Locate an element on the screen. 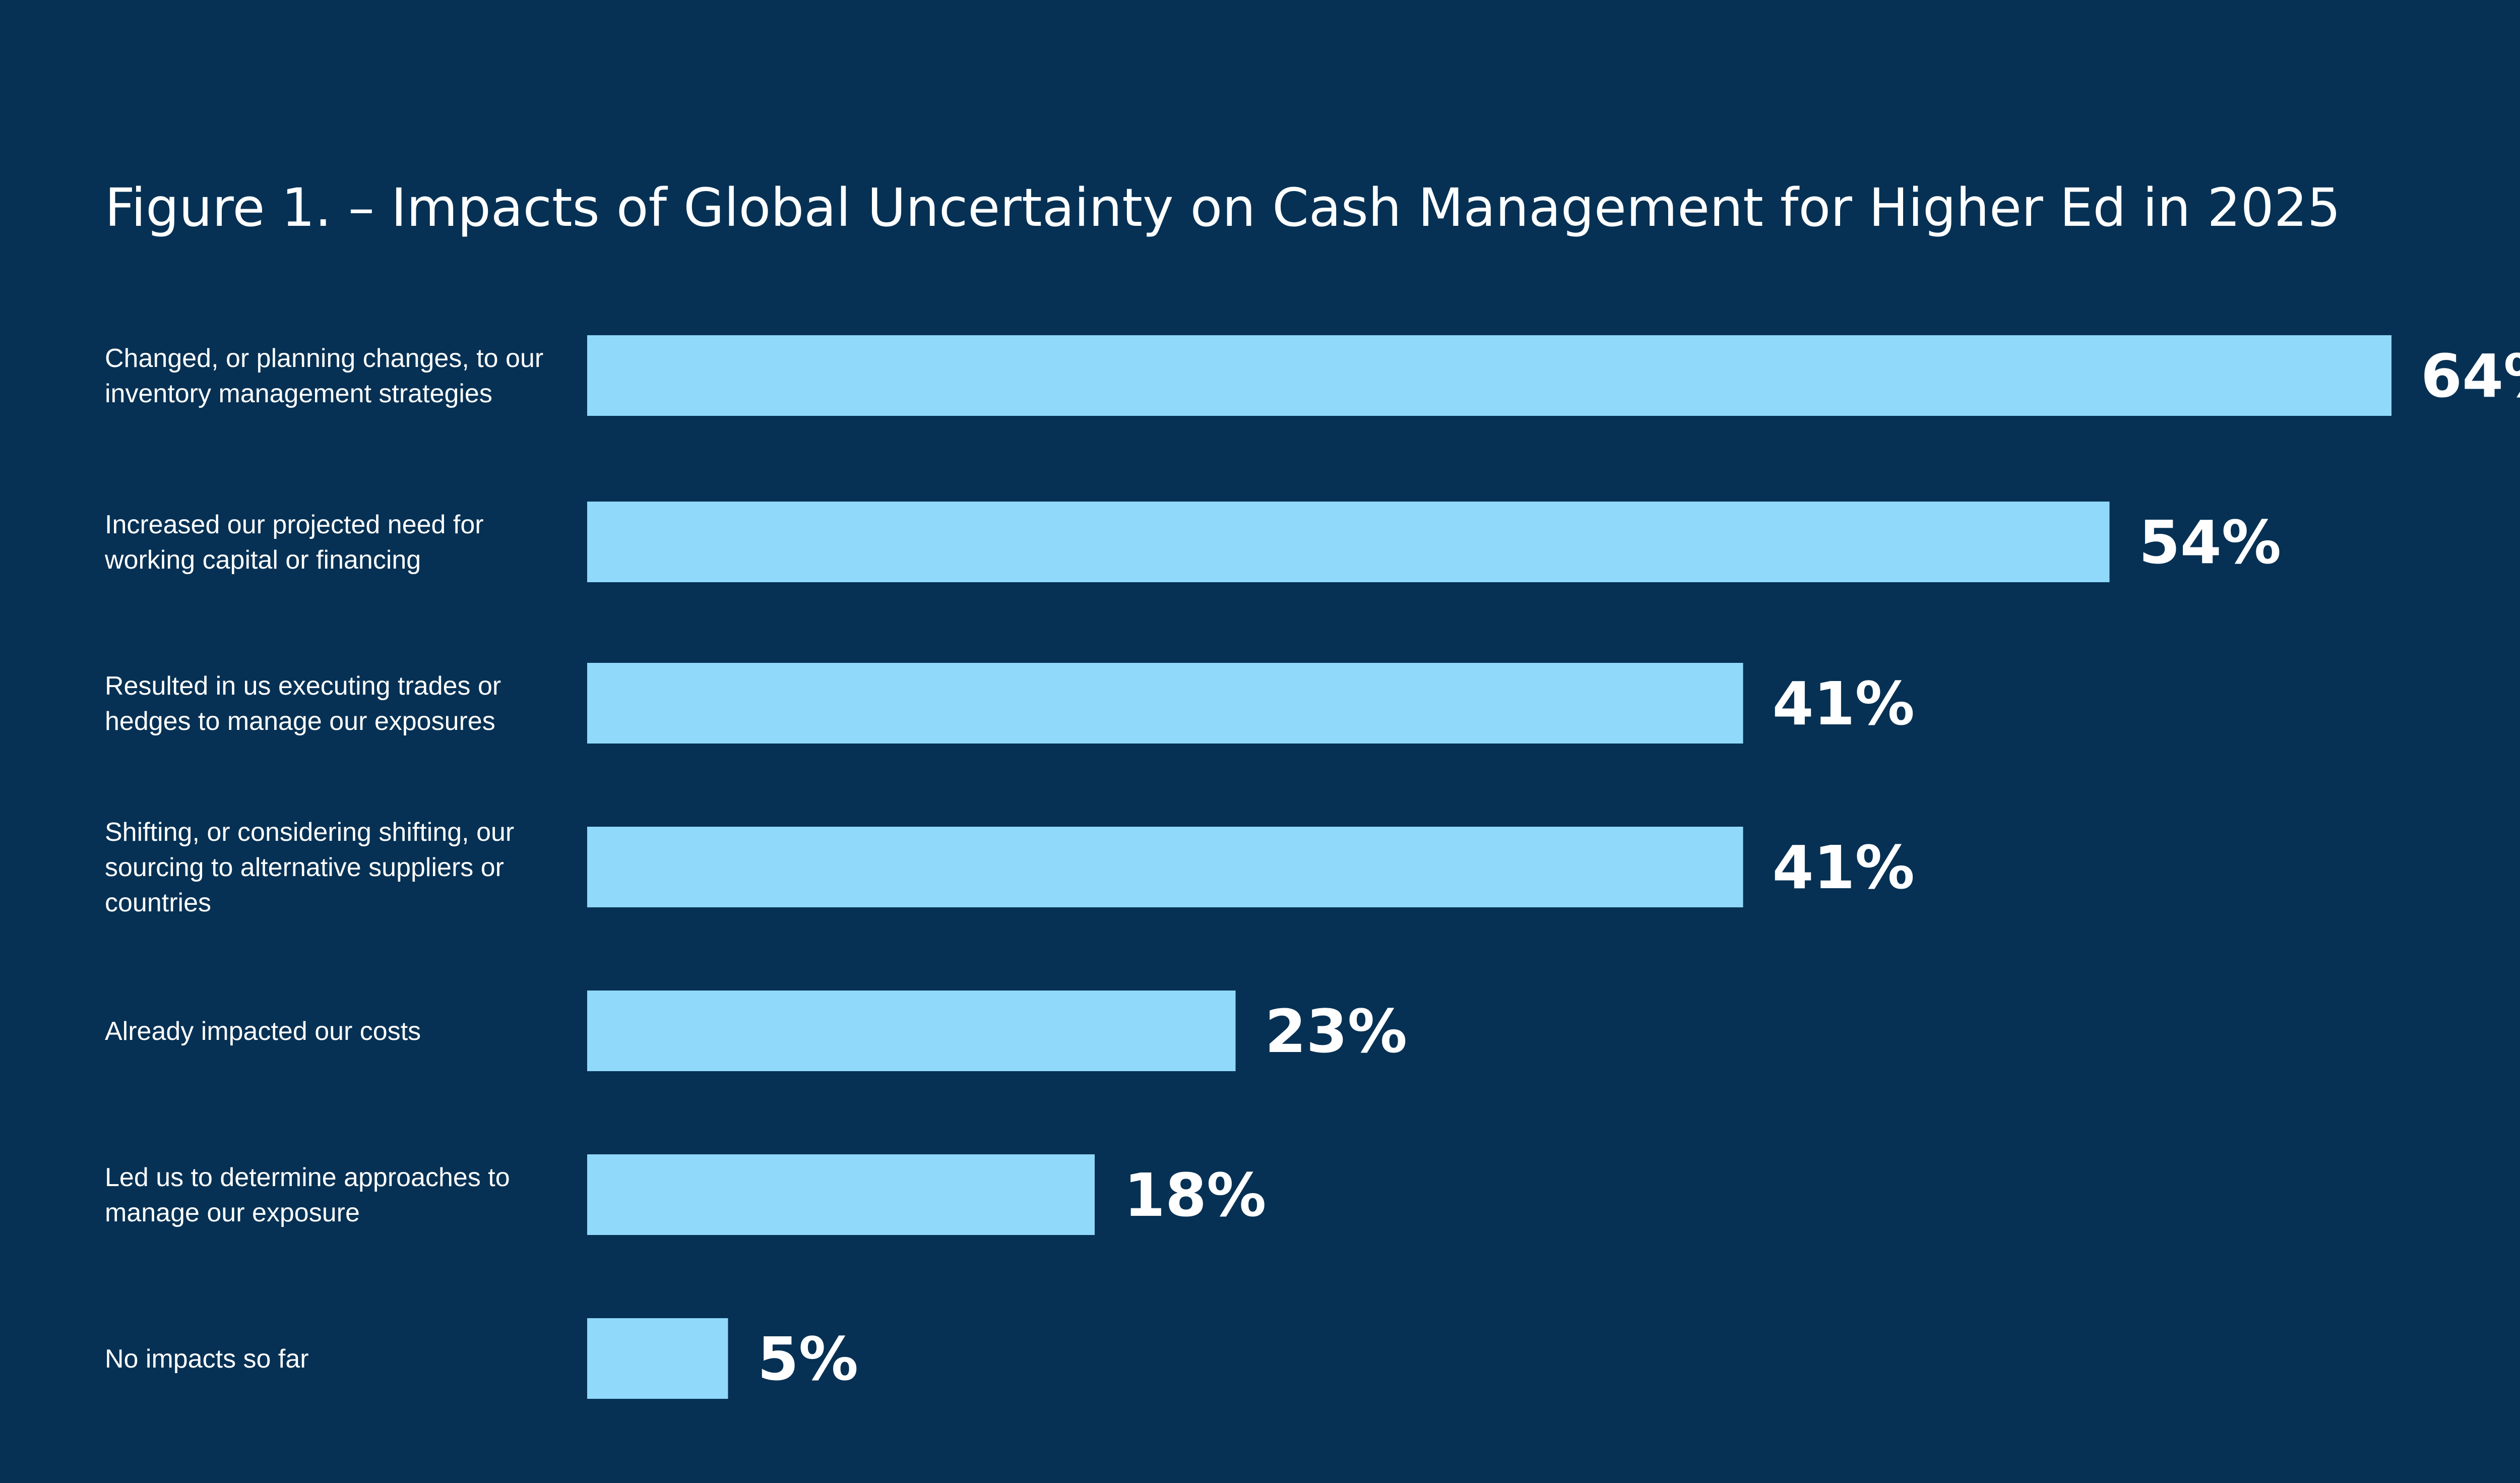 The width and height of the screenshot is (2520, 1483). category-label-line: manage our exposure is located at coordinates (232, 1212).